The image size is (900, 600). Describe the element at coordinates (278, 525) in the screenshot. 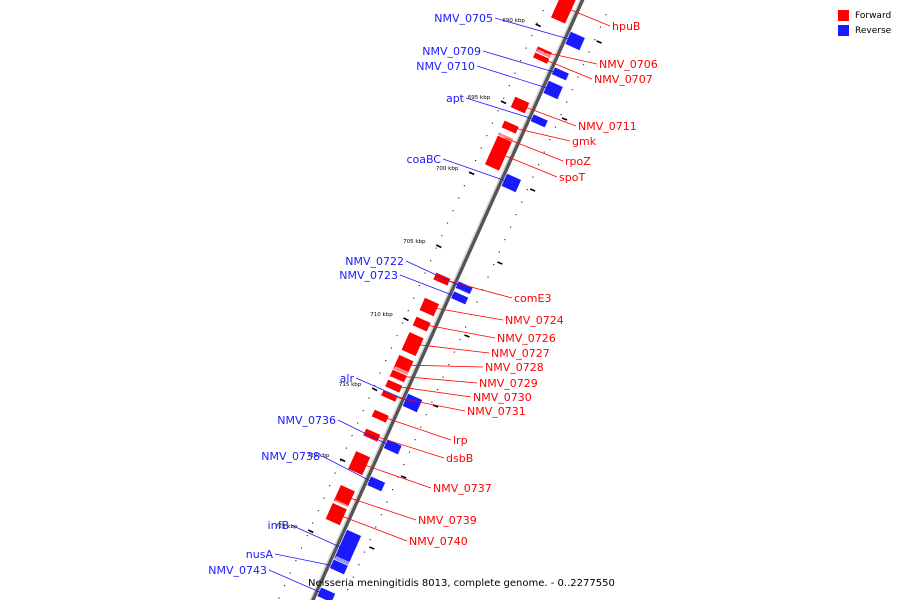

I see `gene-label: infB` at that location.